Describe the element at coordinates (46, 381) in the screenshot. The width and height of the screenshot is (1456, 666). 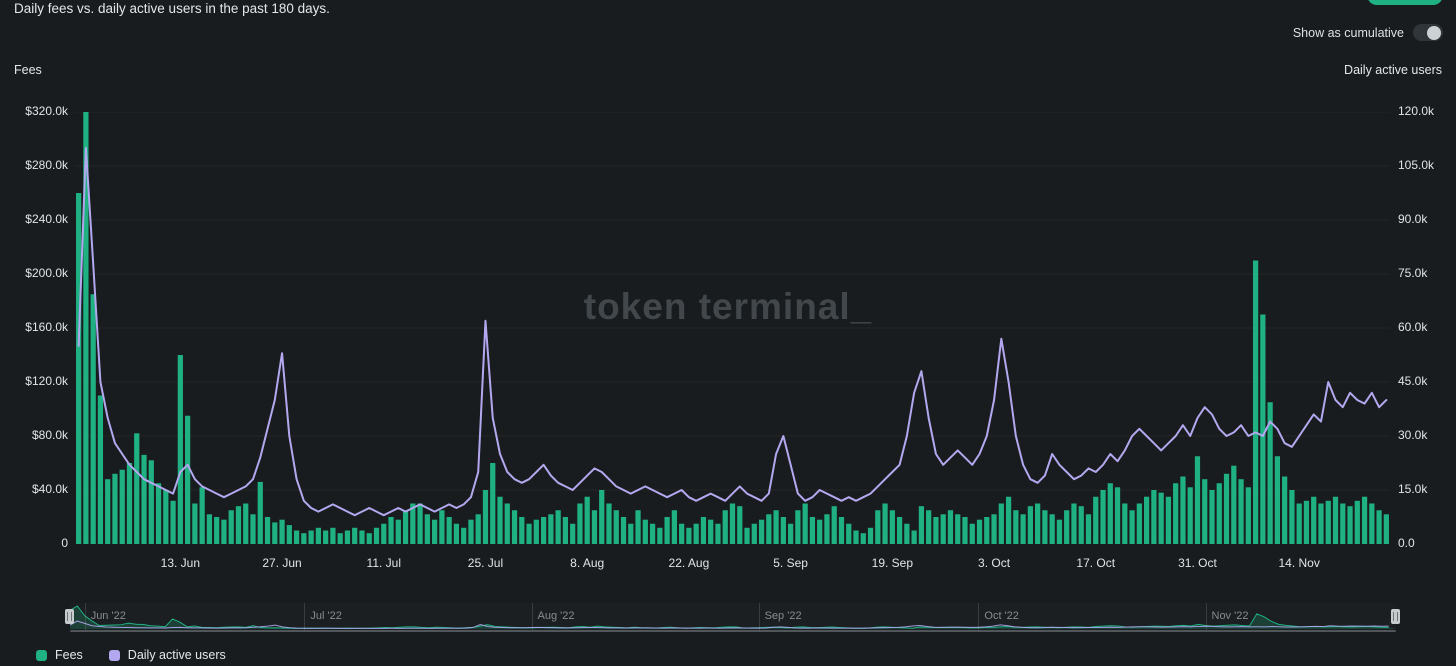
I see `y-axis-tick: $120.0k` at that location.